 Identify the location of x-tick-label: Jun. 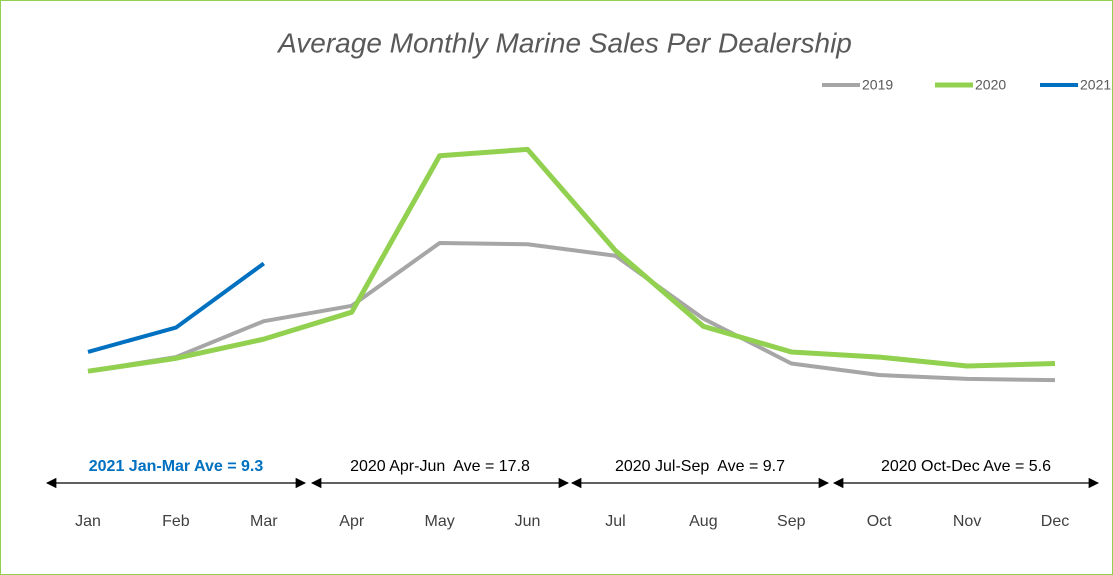
(528, 521).